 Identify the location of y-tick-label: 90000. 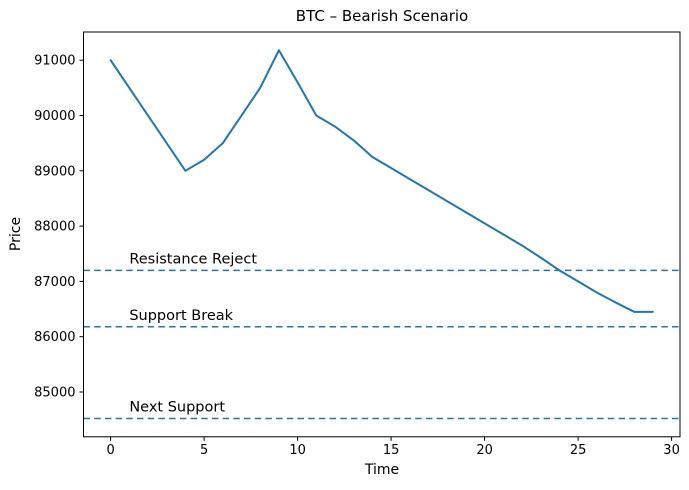
(54, 116).